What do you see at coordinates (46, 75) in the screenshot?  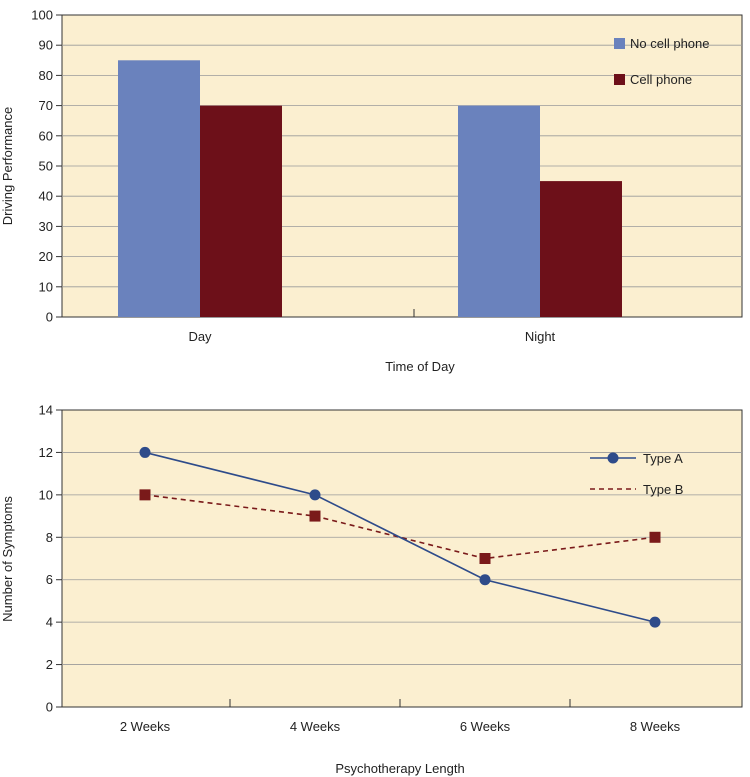 I see `bar-chart-y-tick-label: 80` at bounding box center [46, 75].